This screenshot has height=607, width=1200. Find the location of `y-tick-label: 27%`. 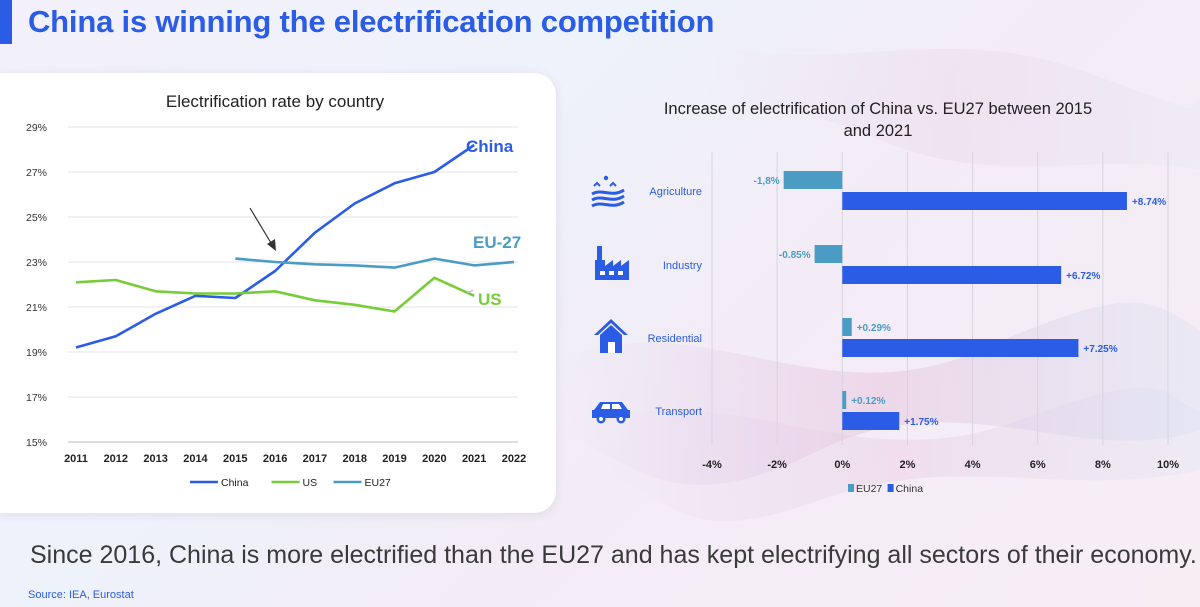

y-tick-label: 27% is located at coordinates (36, 173).